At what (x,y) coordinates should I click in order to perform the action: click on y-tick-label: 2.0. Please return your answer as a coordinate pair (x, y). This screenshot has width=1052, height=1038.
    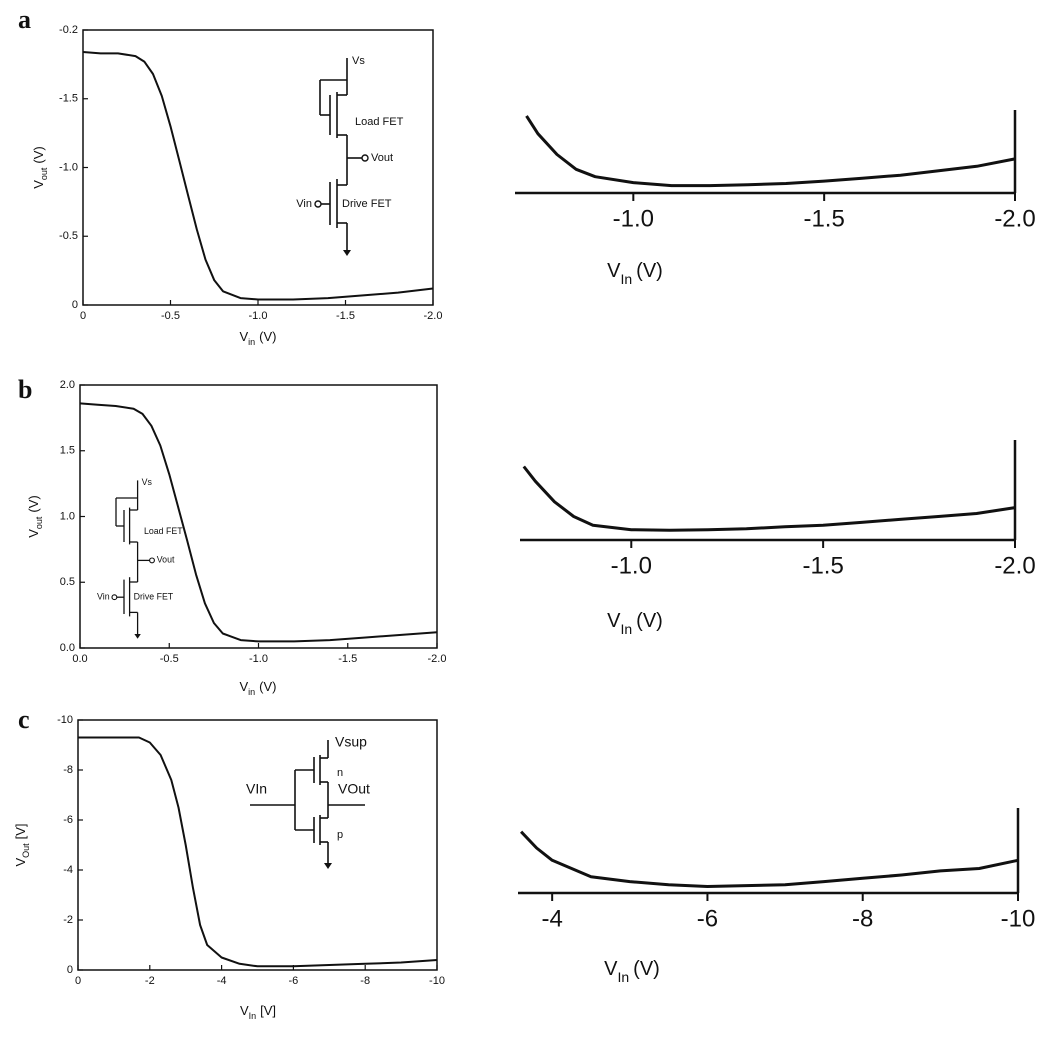
    Looking at the image, I should click on (67, 385).